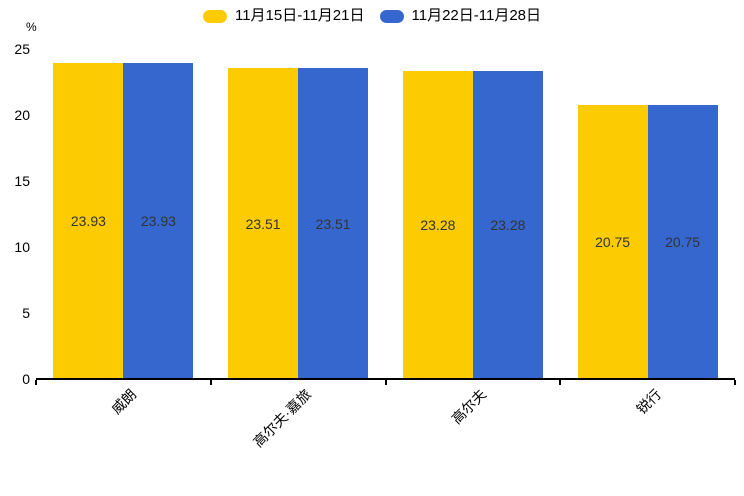 This screenshot has width=744, height=496. Describe the element at coordinates (22, 48) in the screenshot. I see `y-tick-label: 25` at that location.